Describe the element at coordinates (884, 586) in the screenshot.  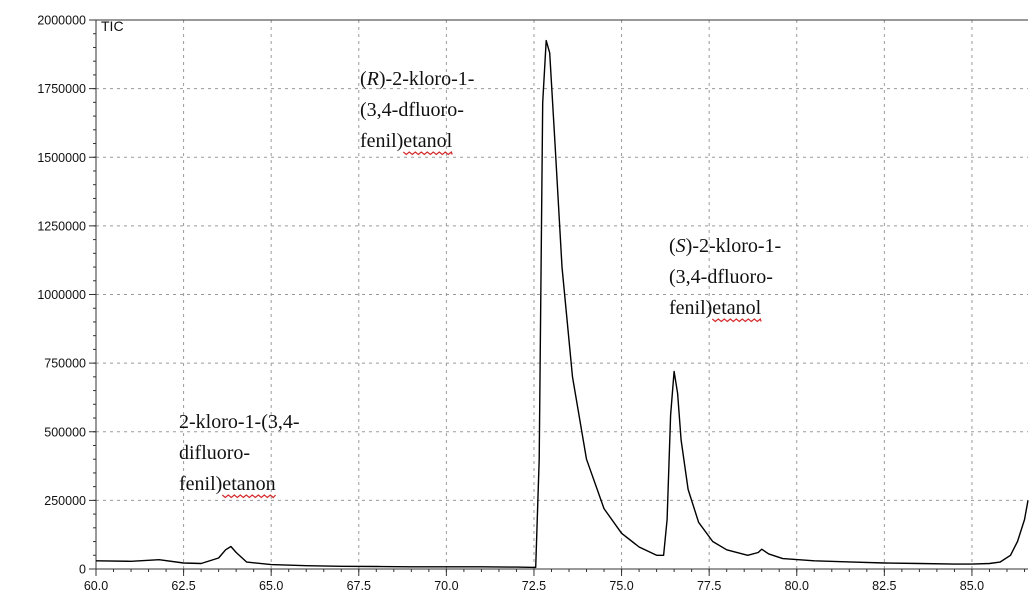
I see `x-tick-label: 82.5` at that location.